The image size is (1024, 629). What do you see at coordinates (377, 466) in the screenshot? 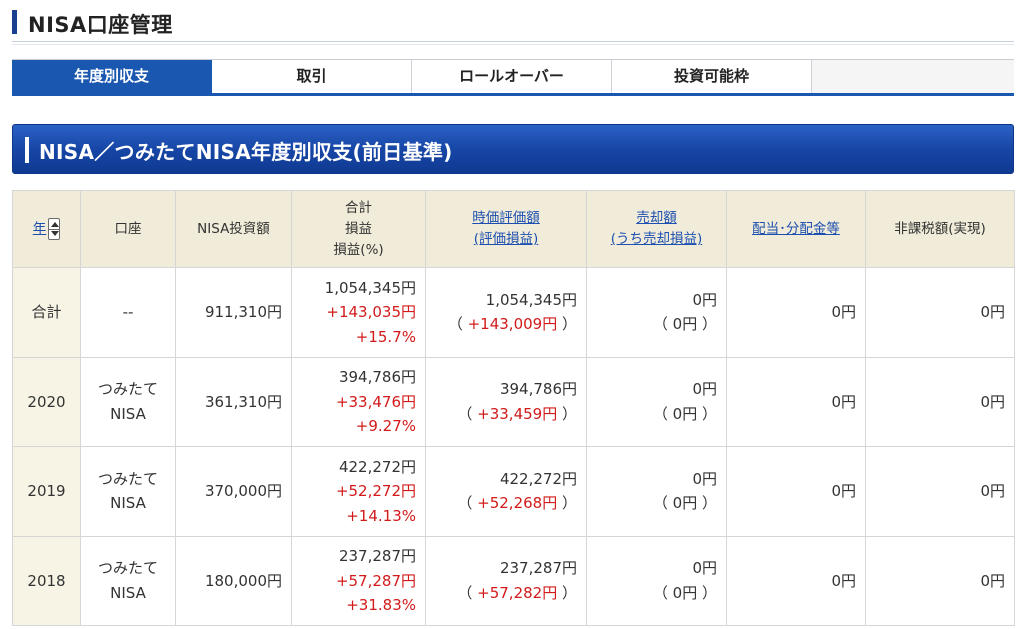
I see `total-value: 422,272円` at bounding box center [377, 466].